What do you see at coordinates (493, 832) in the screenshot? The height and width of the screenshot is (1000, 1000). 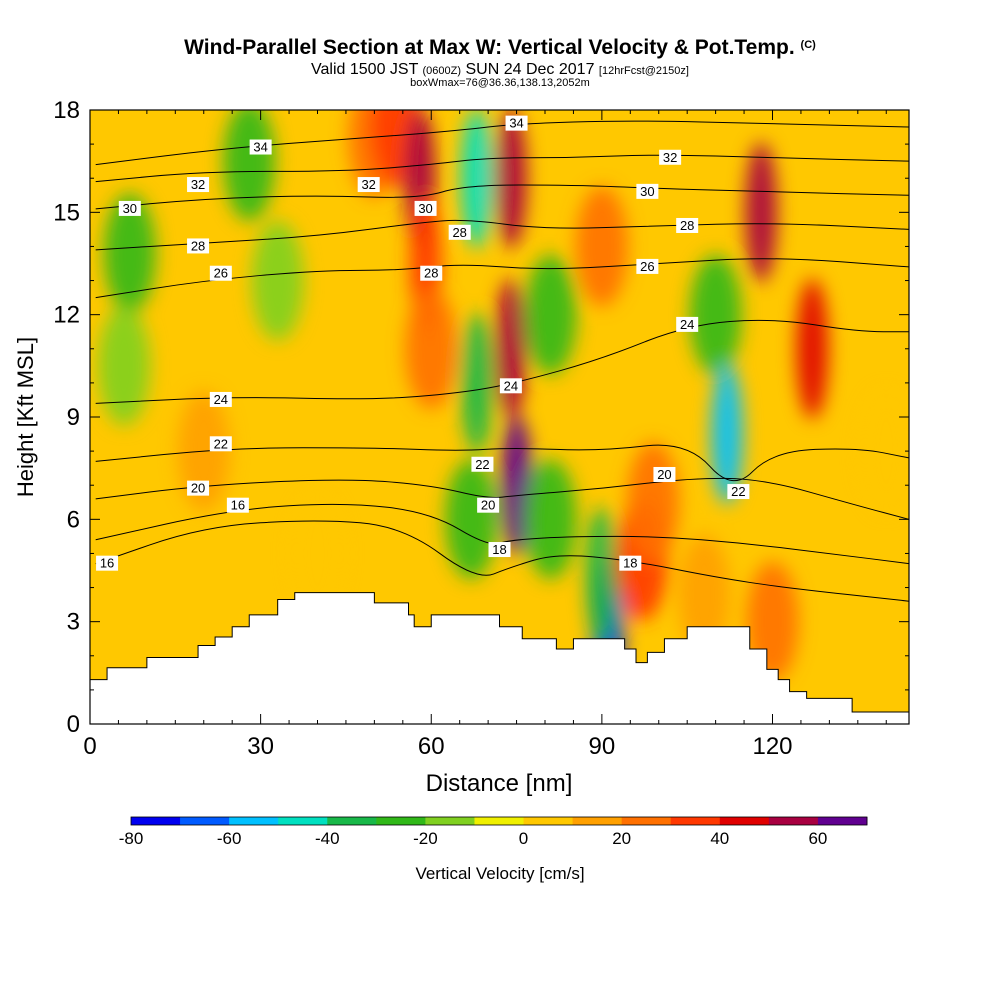 I see `colorbar: -80 -60 -40 -20 0 20 40 60` at bounding box center [493, 832].